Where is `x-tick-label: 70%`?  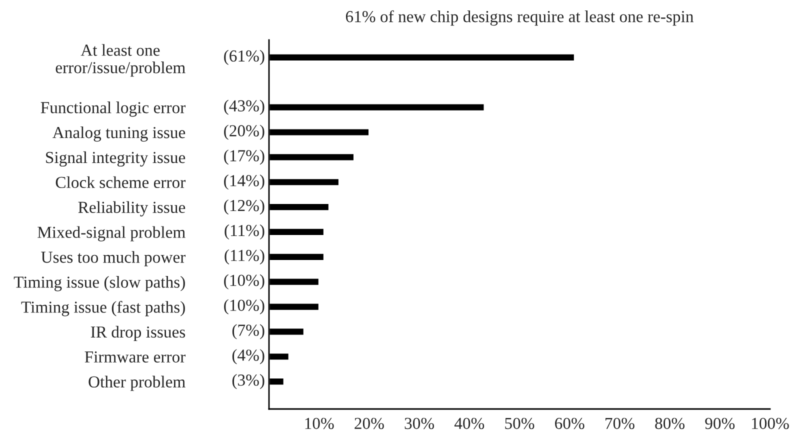 x-tick-label: 70% is located at coordinates (620, 424).